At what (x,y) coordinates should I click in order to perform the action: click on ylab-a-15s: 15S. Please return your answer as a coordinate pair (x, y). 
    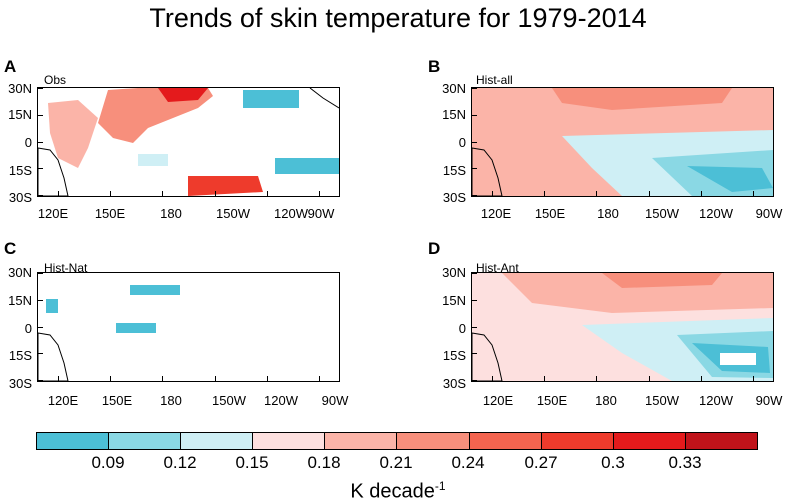
    Looking at the image, I should click on (20, 170).